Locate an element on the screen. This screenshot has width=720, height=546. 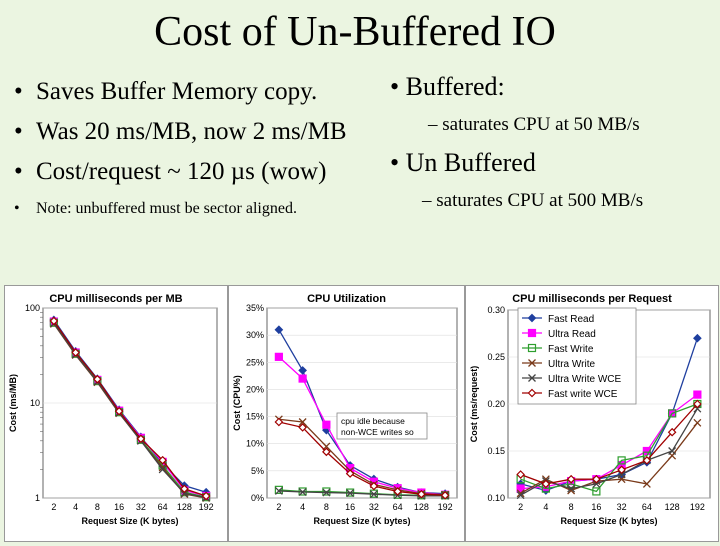
y-tick-label: 0.25 is located at coordinates (496, 357).